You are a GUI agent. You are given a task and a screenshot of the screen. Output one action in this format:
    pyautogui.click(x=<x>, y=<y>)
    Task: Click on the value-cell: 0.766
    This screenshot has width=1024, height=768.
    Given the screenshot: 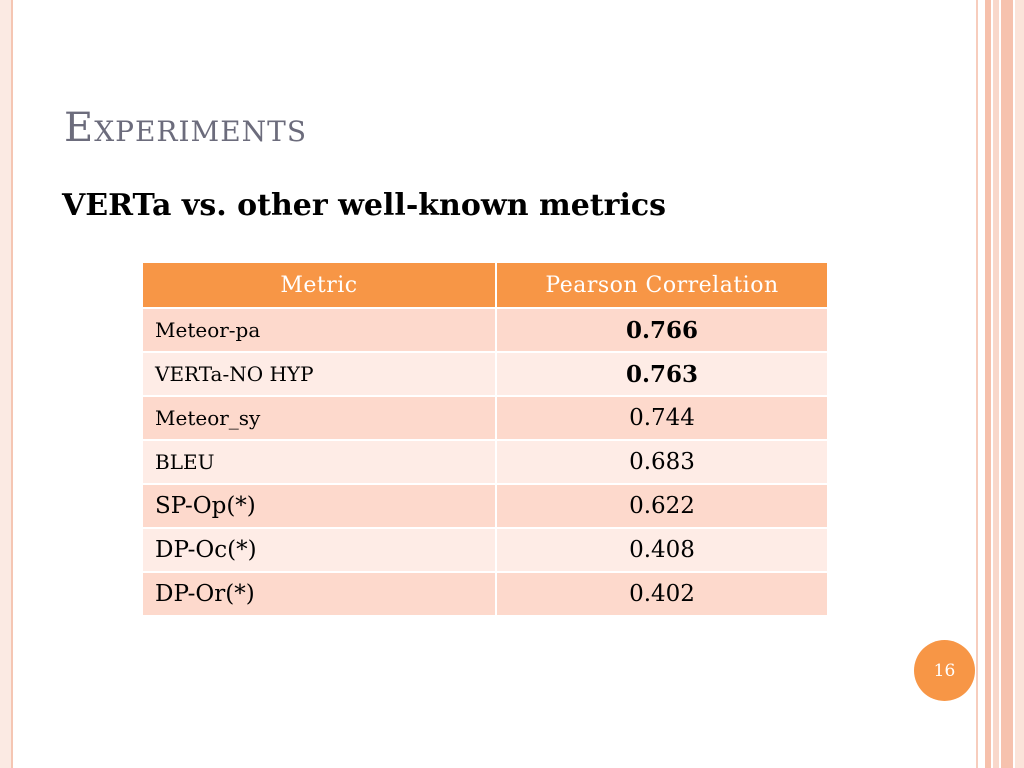 What is the action you would take?
    pyautogui.click(x=661, y=330)
    